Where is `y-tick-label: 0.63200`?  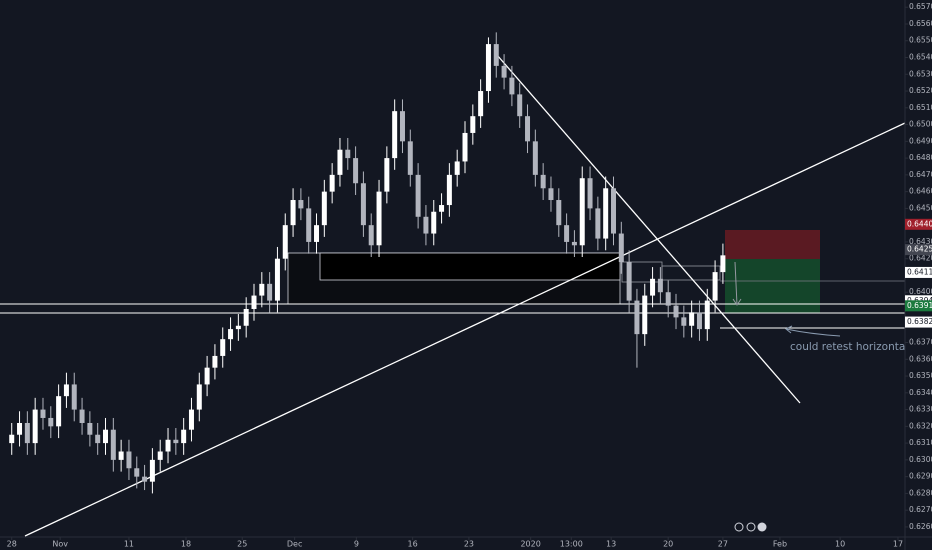
y-tick-label: 0.63200 is located at coordinates (920, 425).